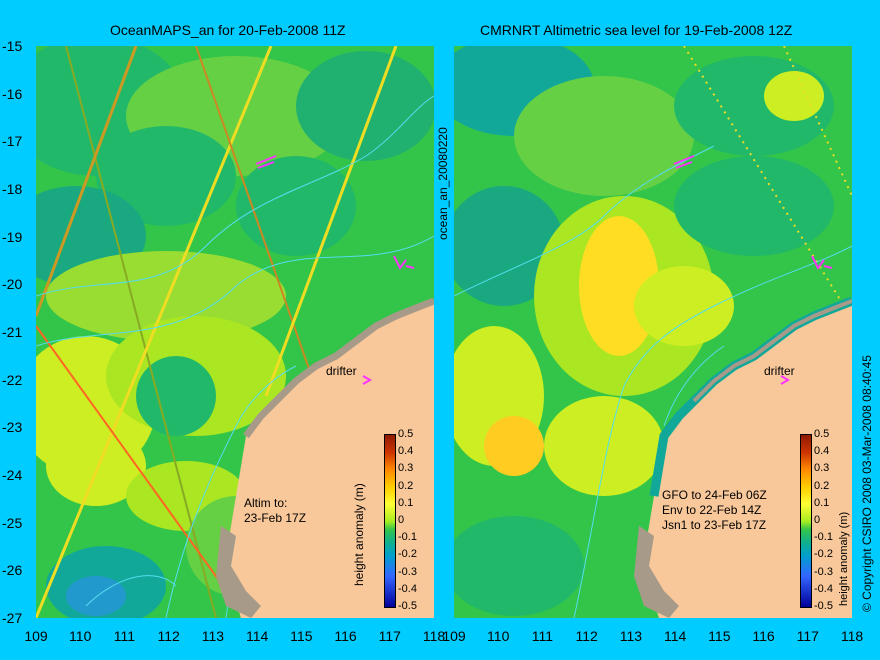 The width and height of the screenshot is (880, 660). I want to click on y-tick-label: -15, so click(12, 46).